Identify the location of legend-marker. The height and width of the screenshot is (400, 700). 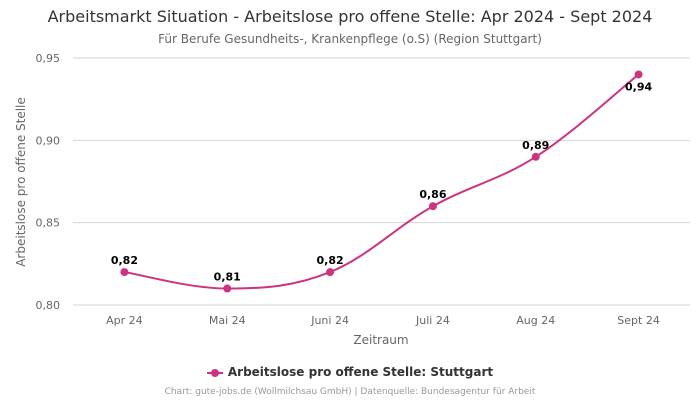
(214, 373).